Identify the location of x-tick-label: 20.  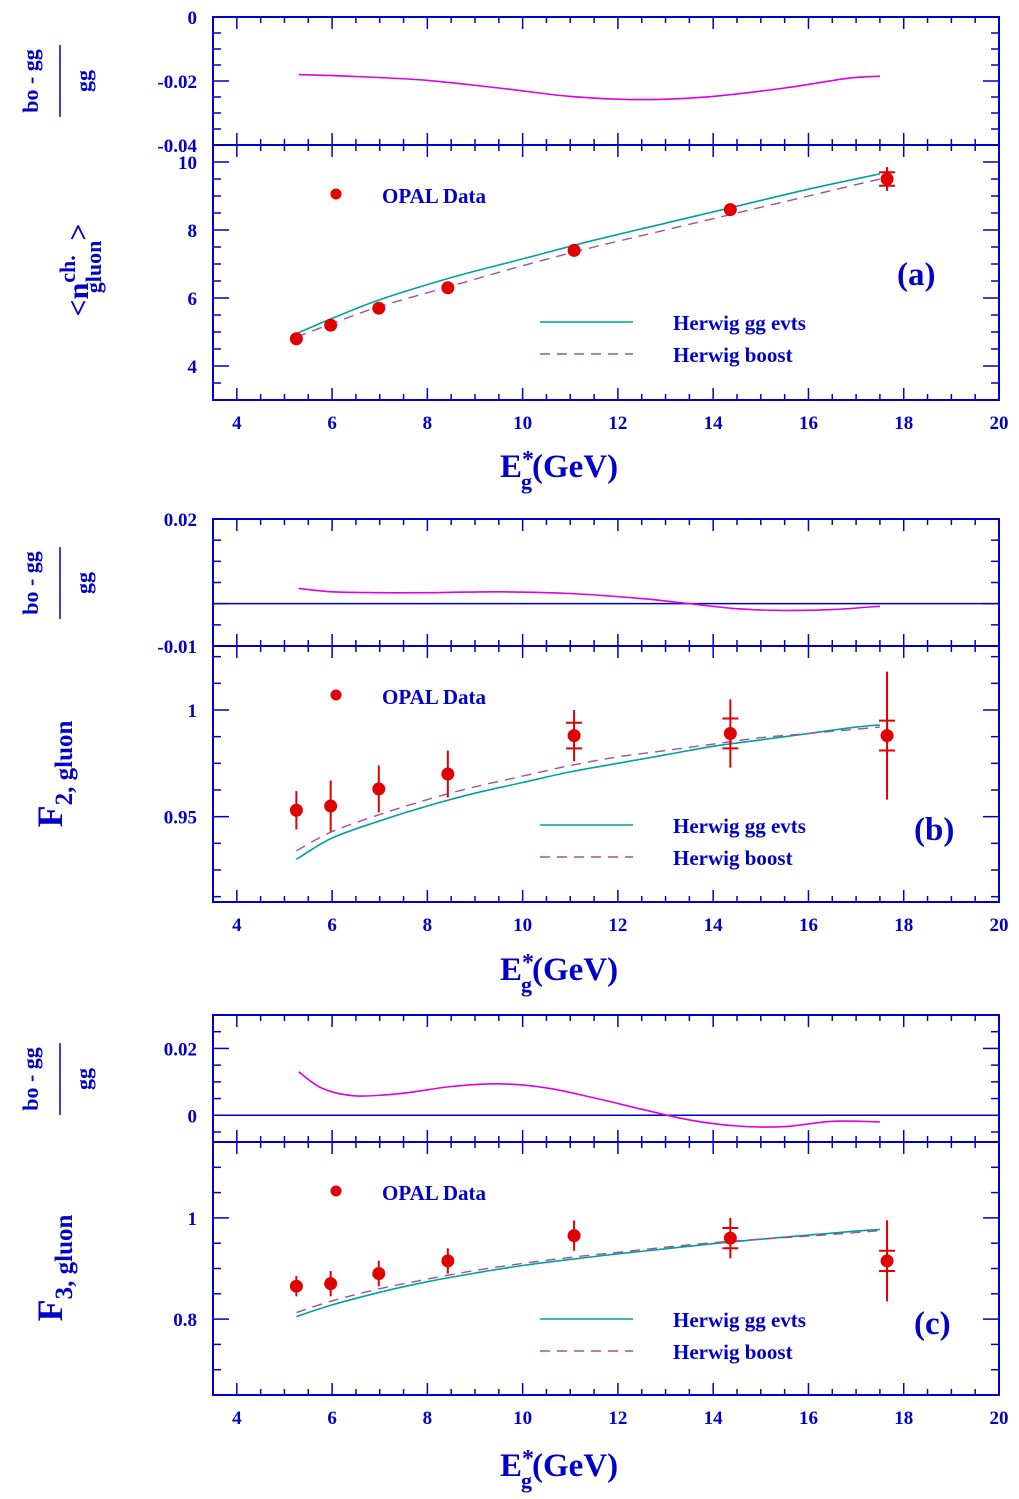
(999, 423).